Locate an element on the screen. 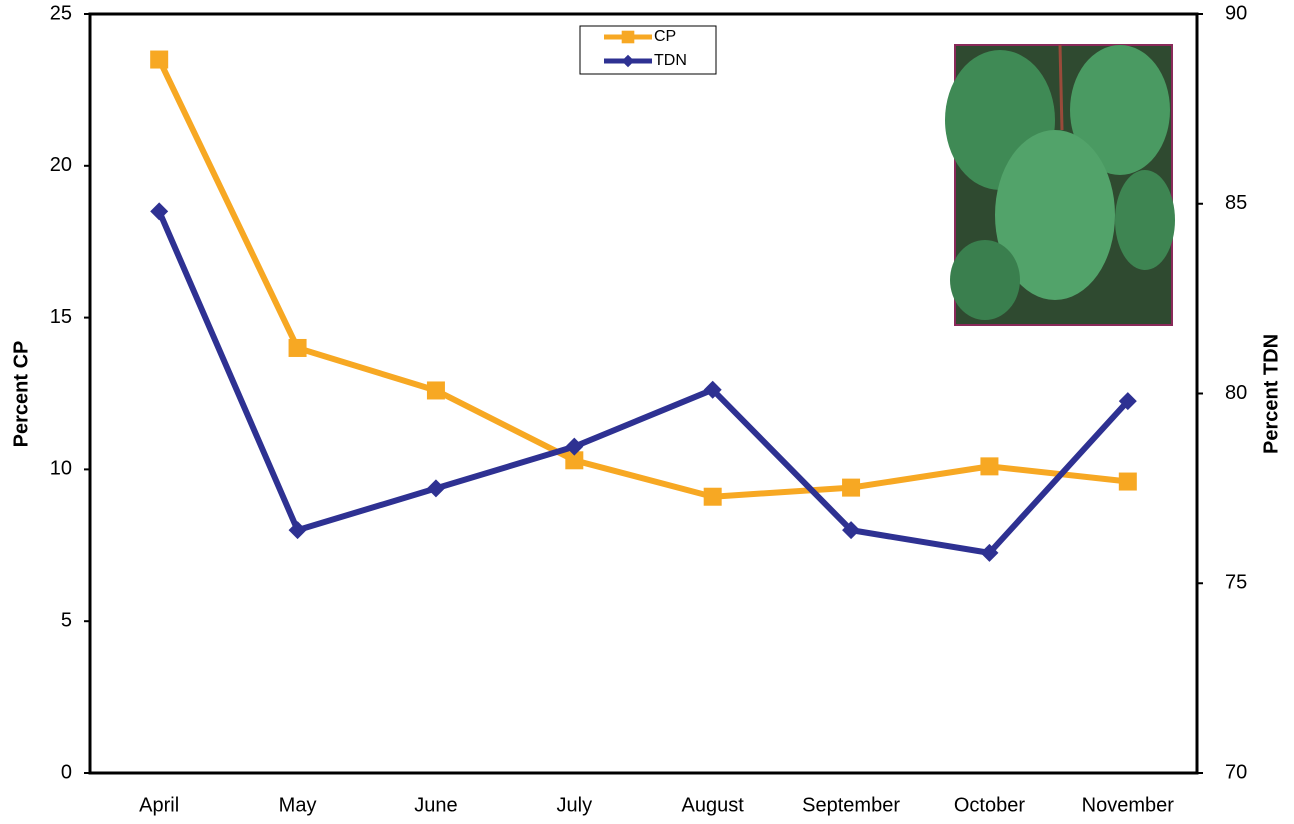  x-tick-label: November is located at coordinates (1128, 805).